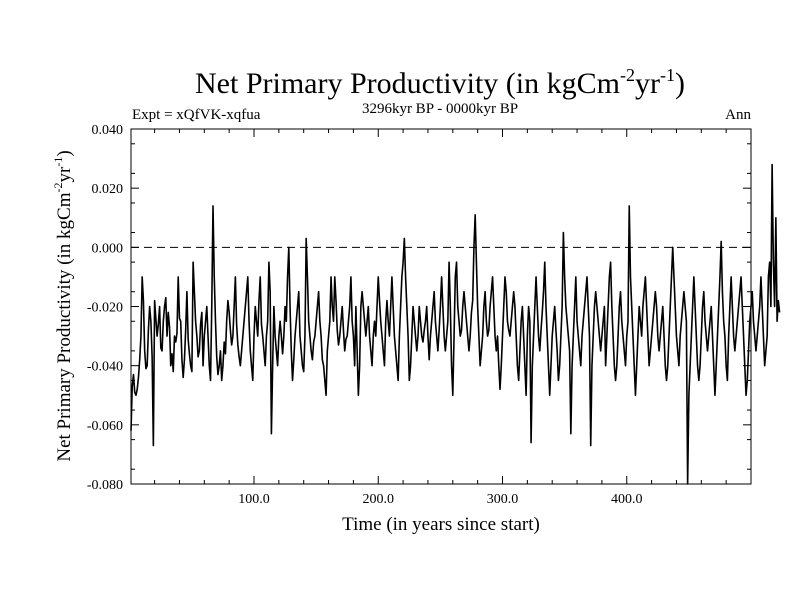  Describe the element at coordinates (627, 75) in the screenshot. I see `chart-title-exp1: -2` at that location.